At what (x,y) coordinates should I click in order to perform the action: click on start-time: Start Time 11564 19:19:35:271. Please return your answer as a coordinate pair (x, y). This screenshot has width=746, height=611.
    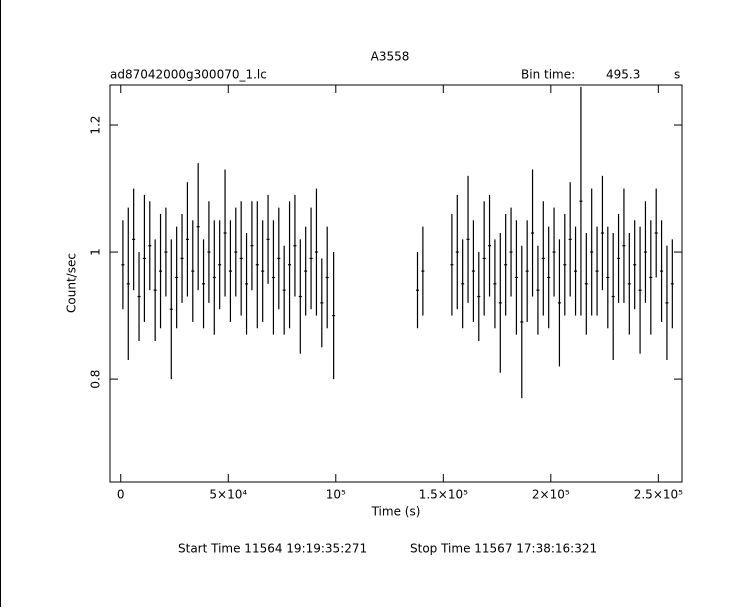
    Looking at the image, I should click on (272, 549).